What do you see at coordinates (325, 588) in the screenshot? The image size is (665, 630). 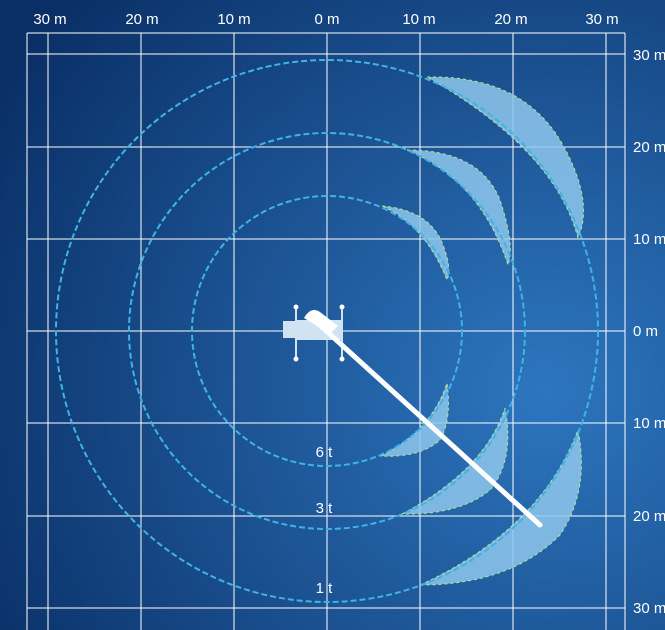 I see `ring-label-1t: 1 t` at bounding box center [325, 588].